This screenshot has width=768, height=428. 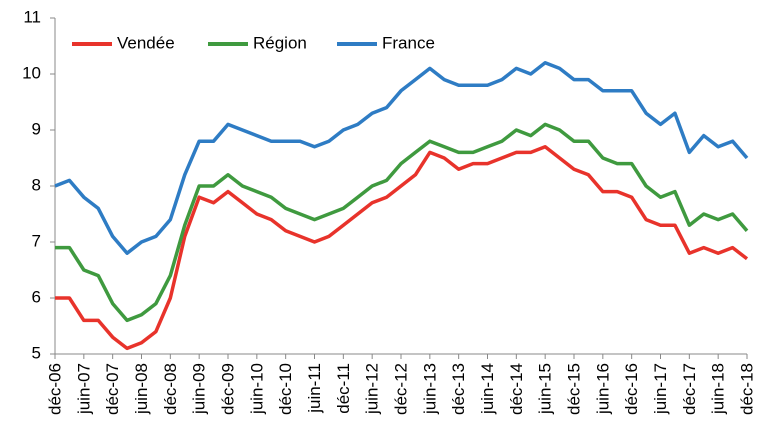 What do you see at coordinates (314, 388) in the screenshot?
I see `x-tick-label: juin-11` at bounding box center [314, 388].